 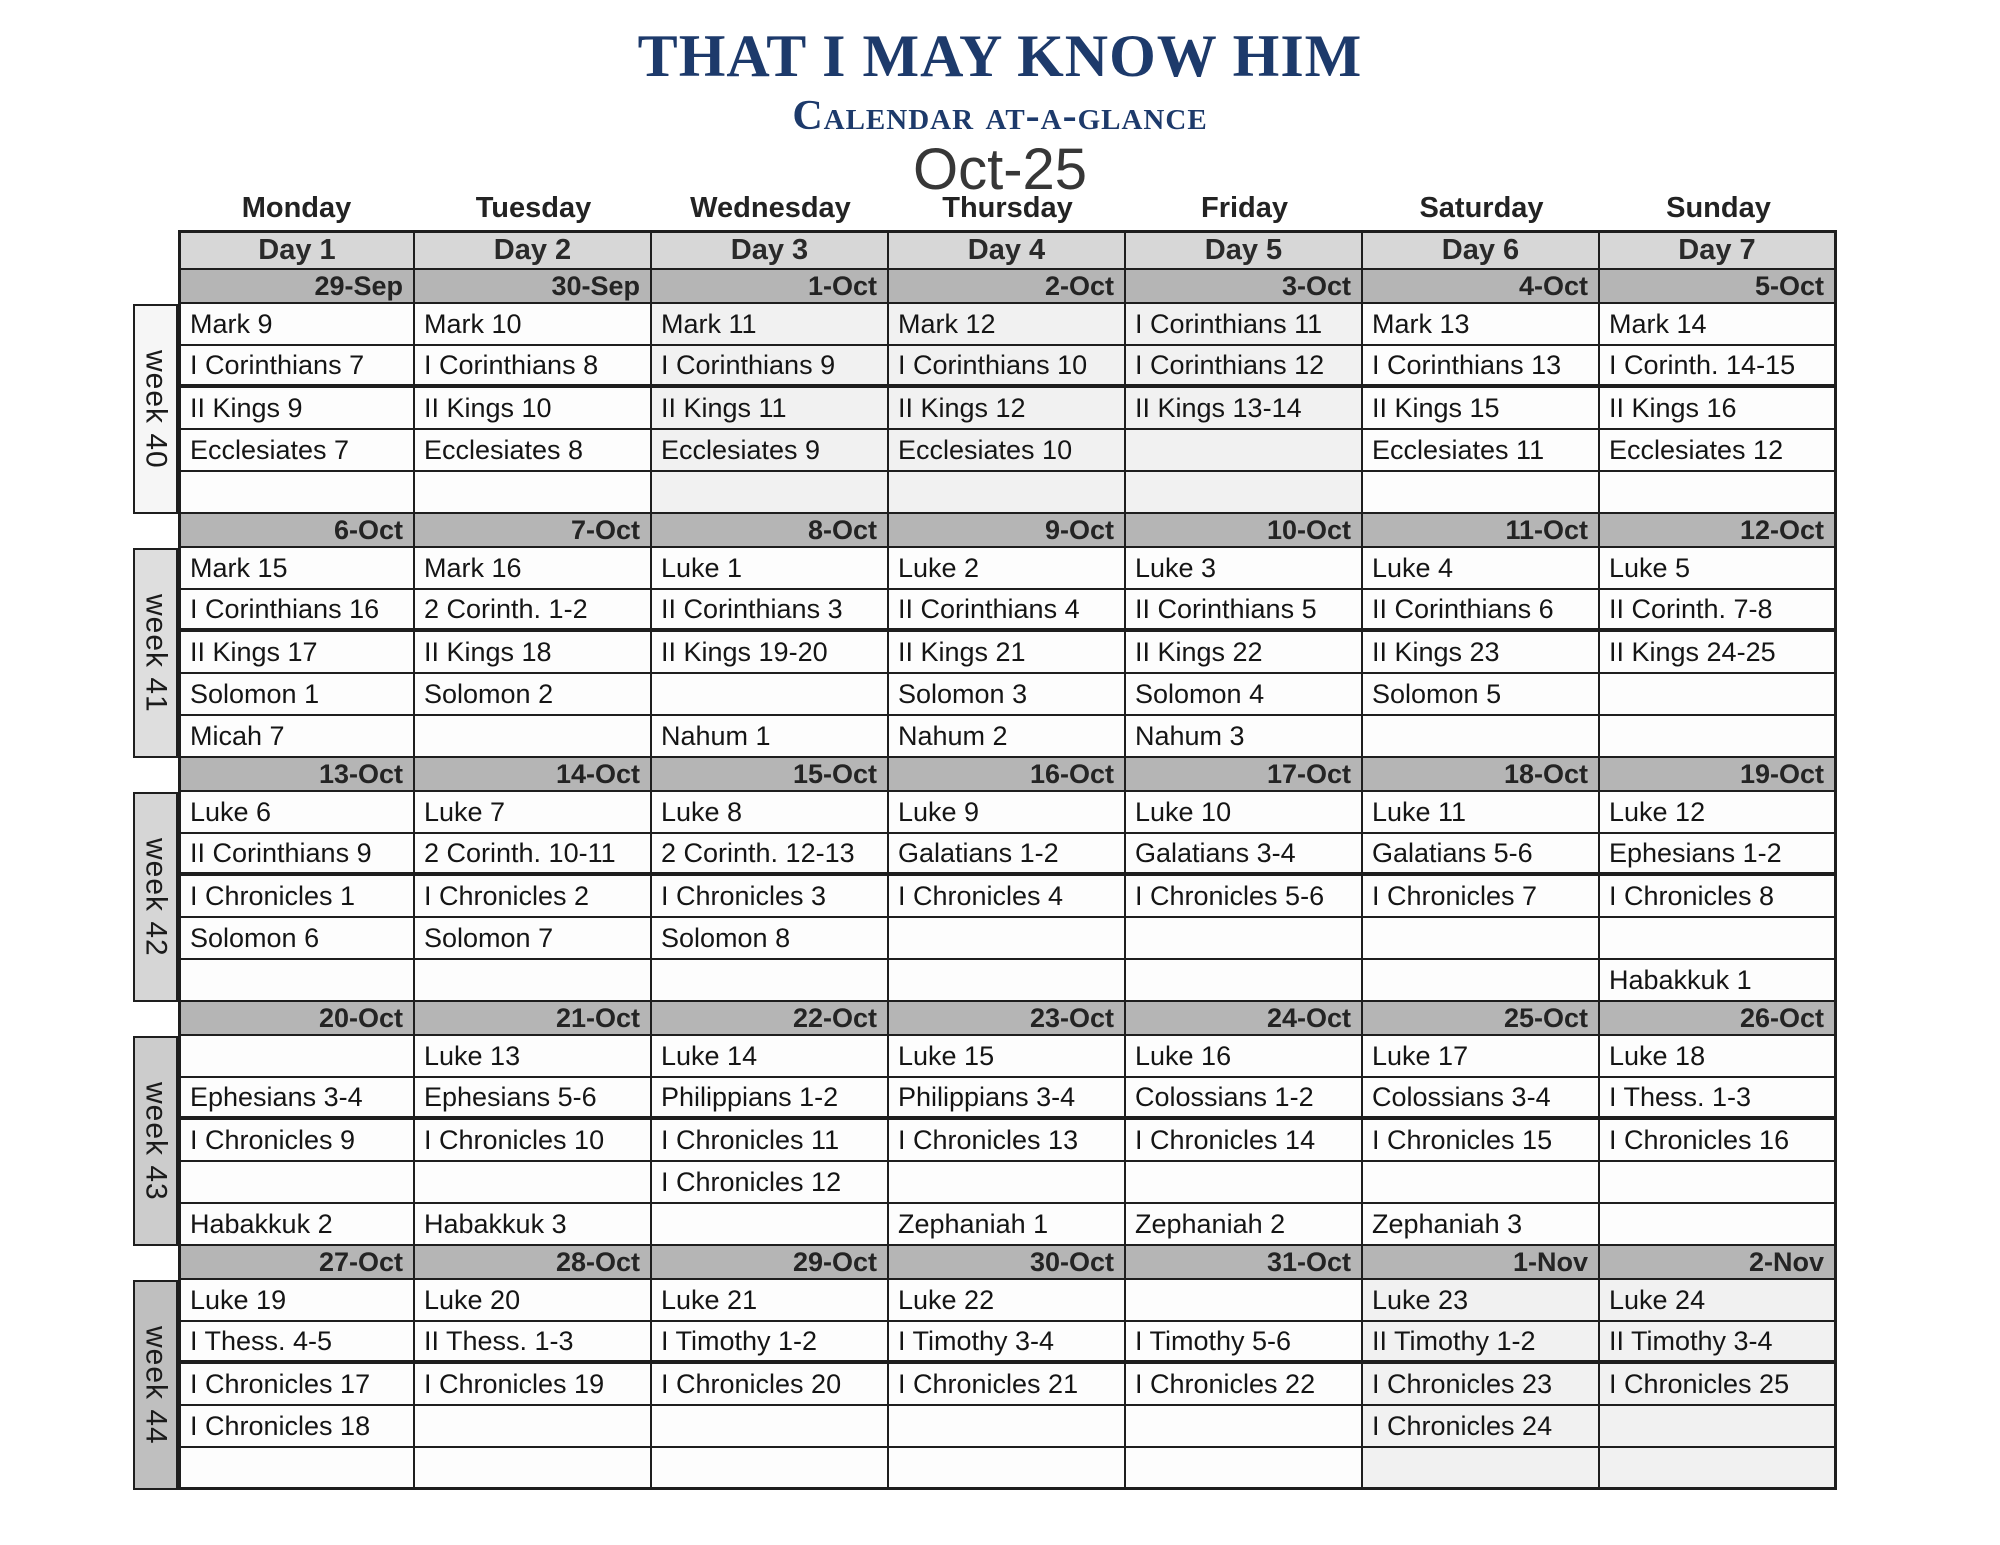 I want to click on reading-cell: Luke 8, so click(x=770, y=813).